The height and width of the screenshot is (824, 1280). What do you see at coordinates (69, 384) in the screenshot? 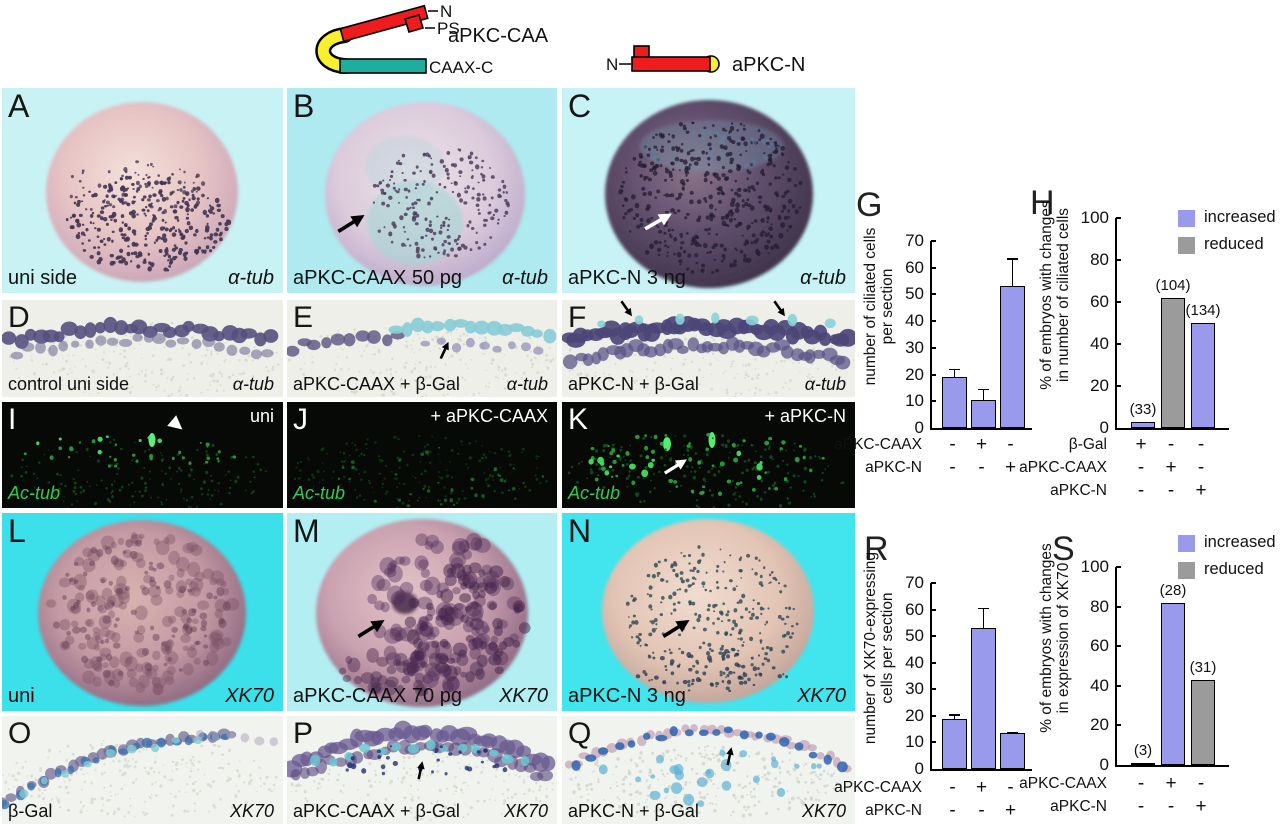
I see `condition-caption: control uni side` at bounding box center [69, 384].